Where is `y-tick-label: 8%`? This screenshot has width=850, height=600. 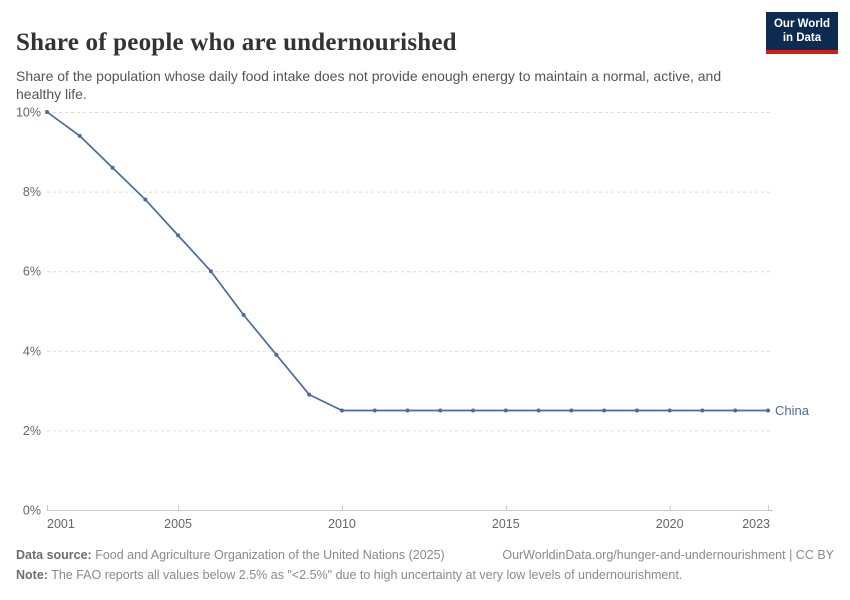 y-tick-label: 8% is located at coordinates (32, 192).